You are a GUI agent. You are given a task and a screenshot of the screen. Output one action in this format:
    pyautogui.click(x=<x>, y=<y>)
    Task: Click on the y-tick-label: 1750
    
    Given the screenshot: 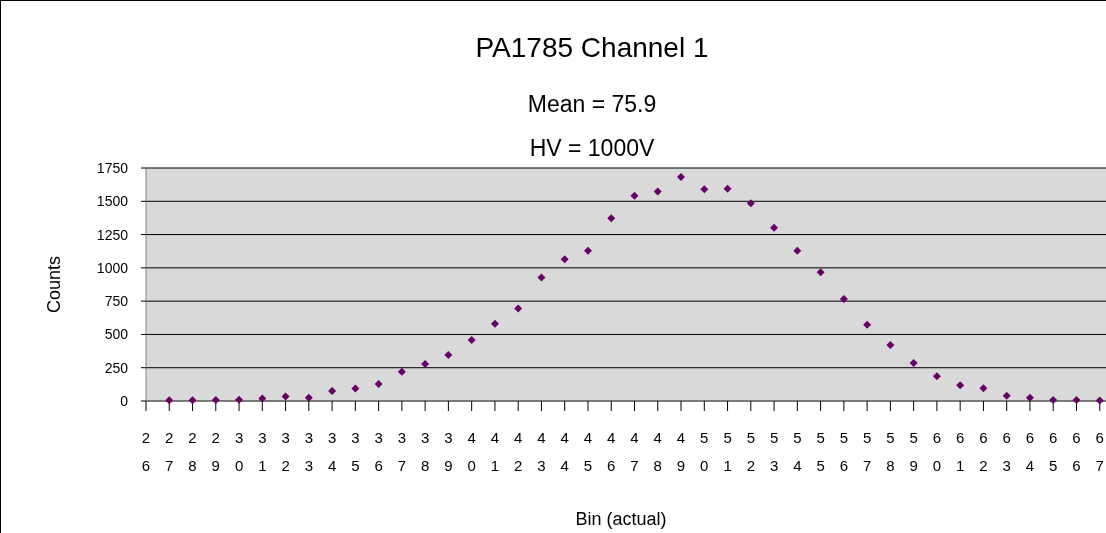 What is the action you would take?
    pyautogui.click(x=112, y=168)
    